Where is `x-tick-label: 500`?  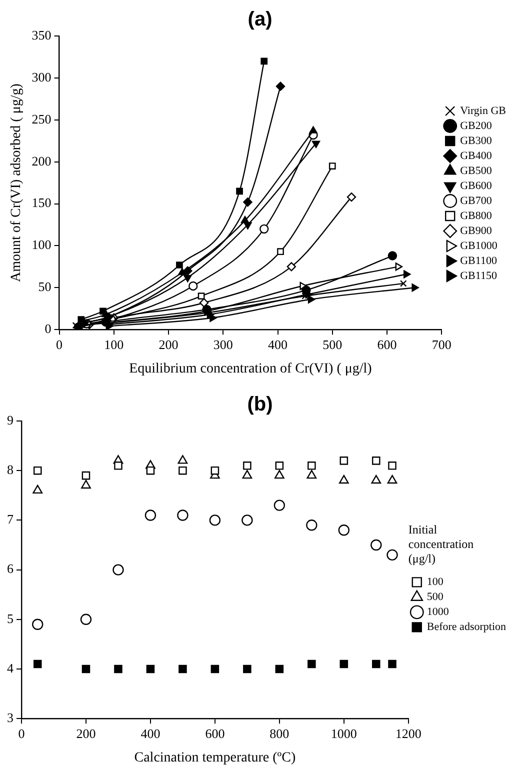 x-tick-label: 500 is located at coordinates (332, 344).